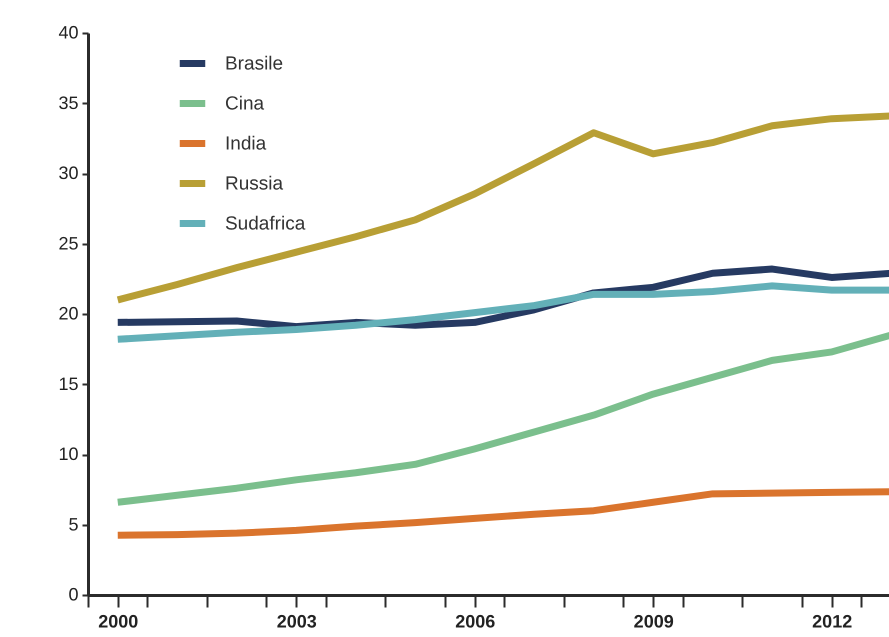  What do you see at coordinates (475, 622) in the screenshot?
I see `x-tick-label: 2006` at bounding box center [475, 622].